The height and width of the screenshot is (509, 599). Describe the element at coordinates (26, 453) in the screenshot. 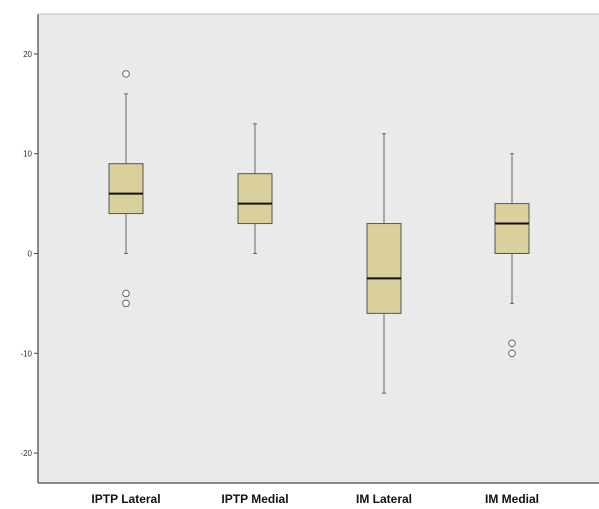

I see `y-tick-label: -20` at that location.